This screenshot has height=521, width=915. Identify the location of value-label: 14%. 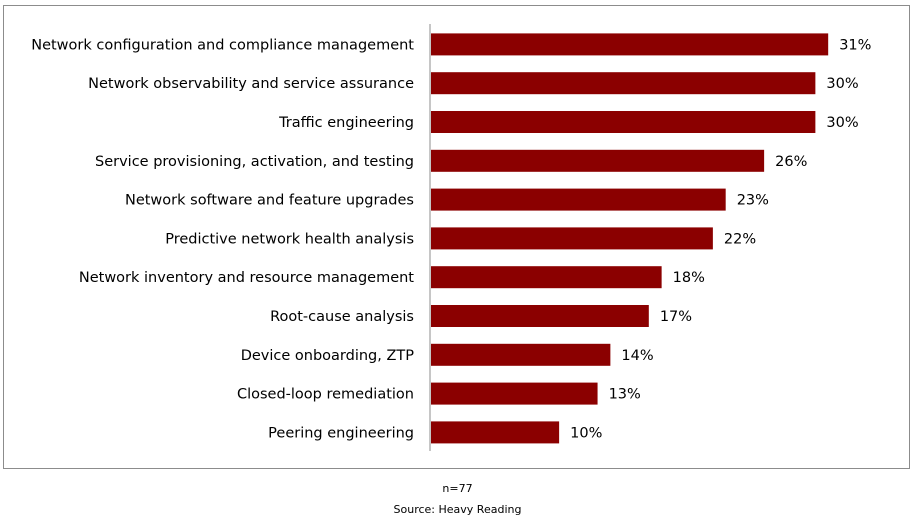
(637, 356).